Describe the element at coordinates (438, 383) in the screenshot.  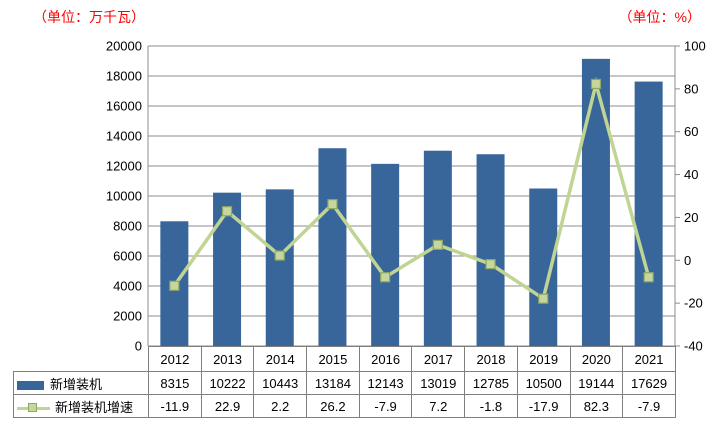
I see `value-cell: 13019` at that location.